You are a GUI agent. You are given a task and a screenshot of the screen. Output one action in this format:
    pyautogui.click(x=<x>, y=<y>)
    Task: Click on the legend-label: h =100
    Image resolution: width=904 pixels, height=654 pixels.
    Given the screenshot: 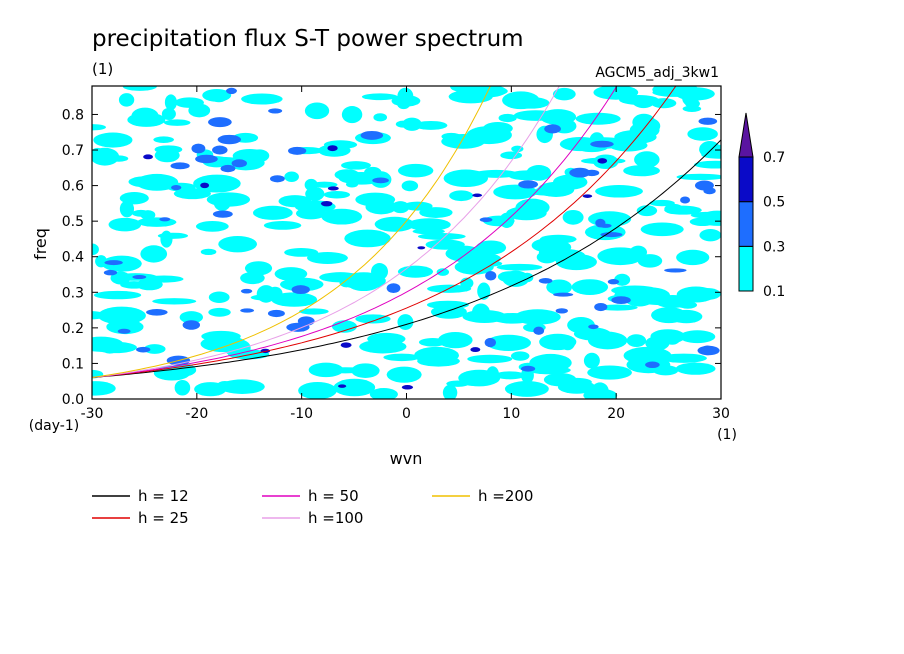 What is the action you would take?
    pyautogui.click(x=335, y=518)
    